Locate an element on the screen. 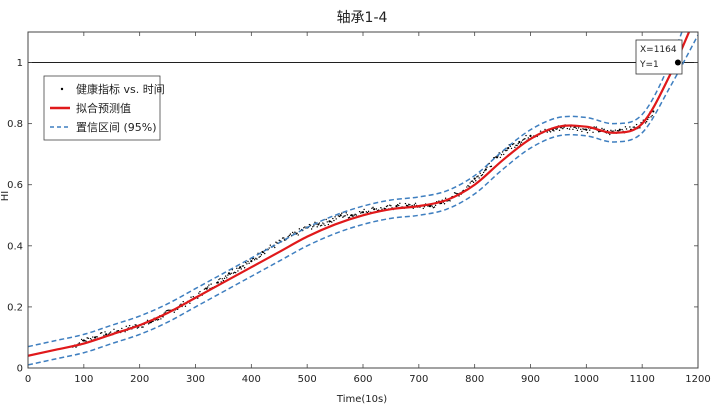  x-tick-label: 1000 is located at coordinates (586, 379).